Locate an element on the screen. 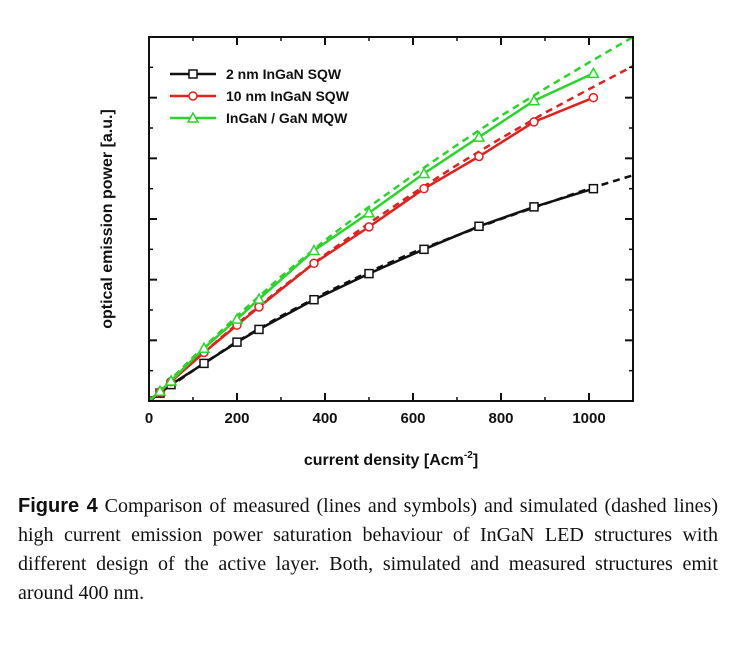  caption-label: Figure 4 is located at coordinates (58, 506).